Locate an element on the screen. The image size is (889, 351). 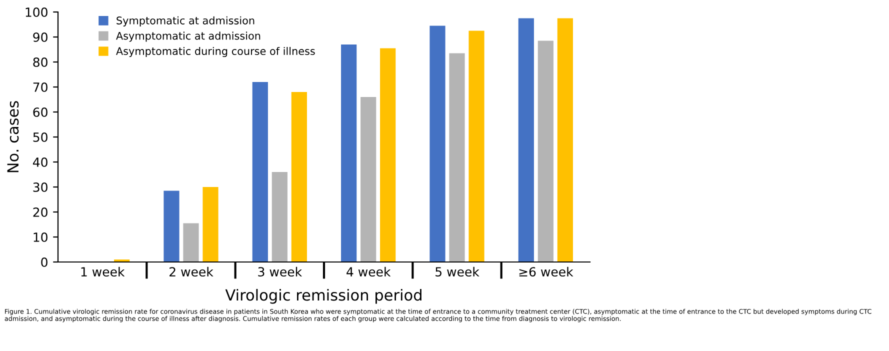
x-tick-label: 3 week is located at coordinates (280, 271).